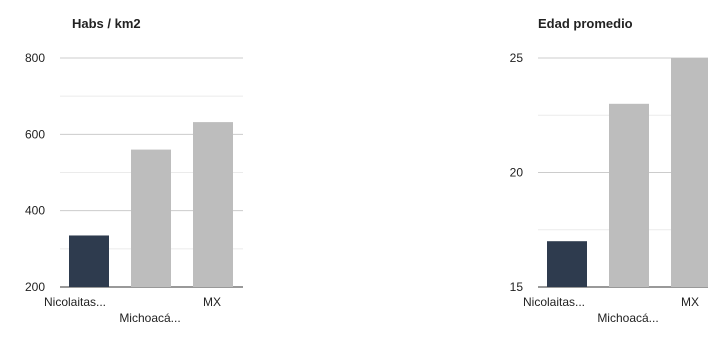 The height and width of the screenshot is (344, 708). Describe the element at coordinates (106, 23) in the screenshot. I see `chart-title: Habs / km2` at that location.